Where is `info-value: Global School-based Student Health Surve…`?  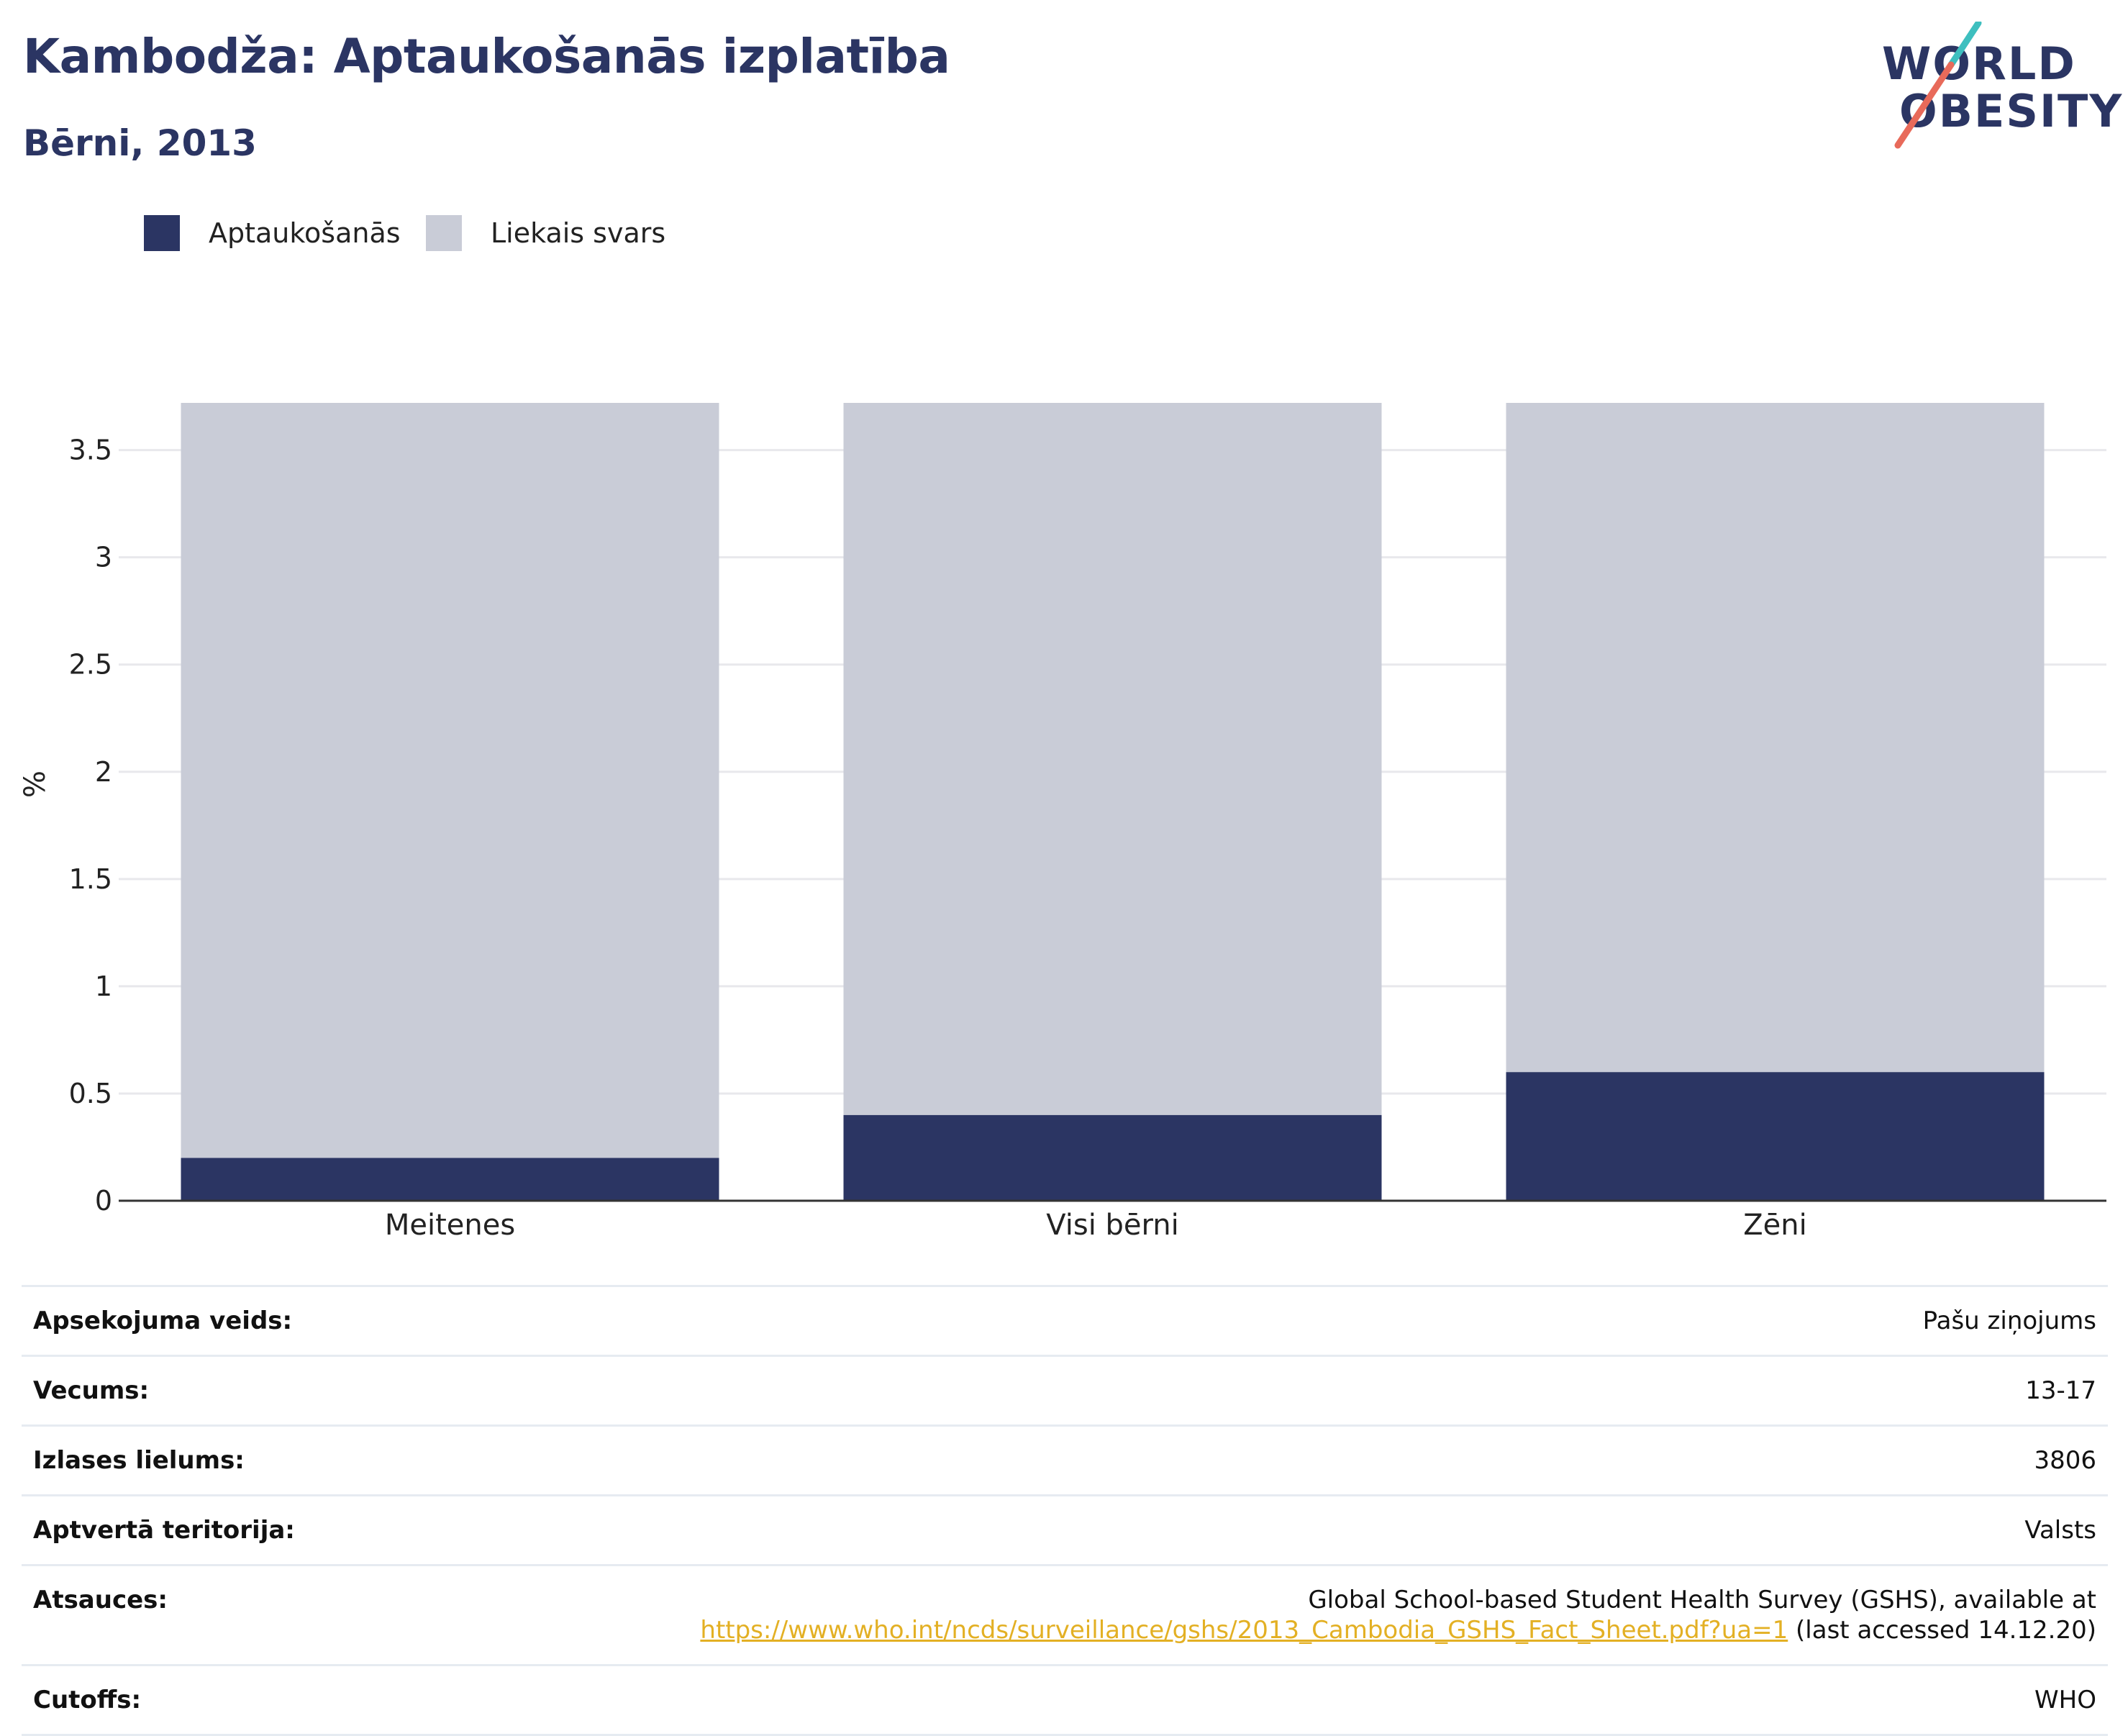
info-value: Global School-based Student Health Surve… is located at coordinates (1398, 1615).